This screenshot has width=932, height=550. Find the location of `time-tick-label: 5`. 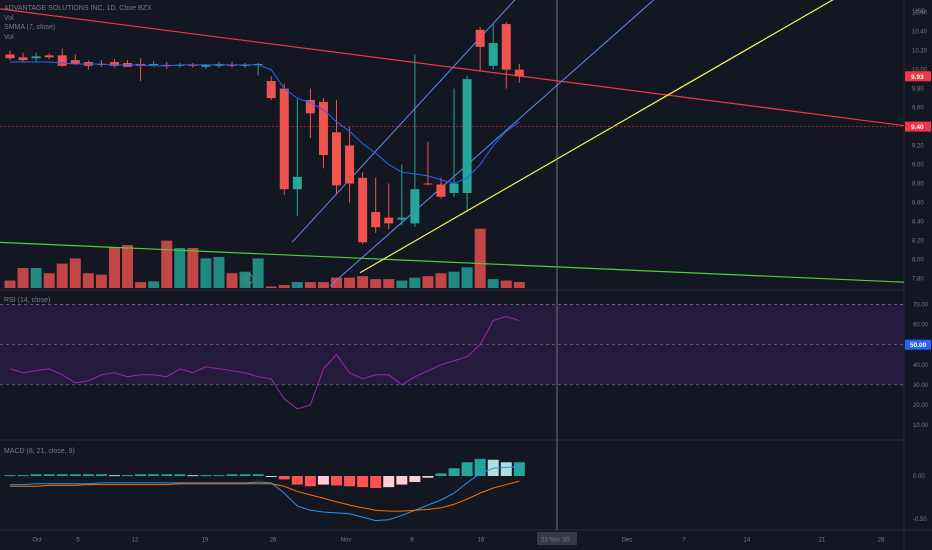

time-tick-label: 5 is located at coordinates (78, 541).